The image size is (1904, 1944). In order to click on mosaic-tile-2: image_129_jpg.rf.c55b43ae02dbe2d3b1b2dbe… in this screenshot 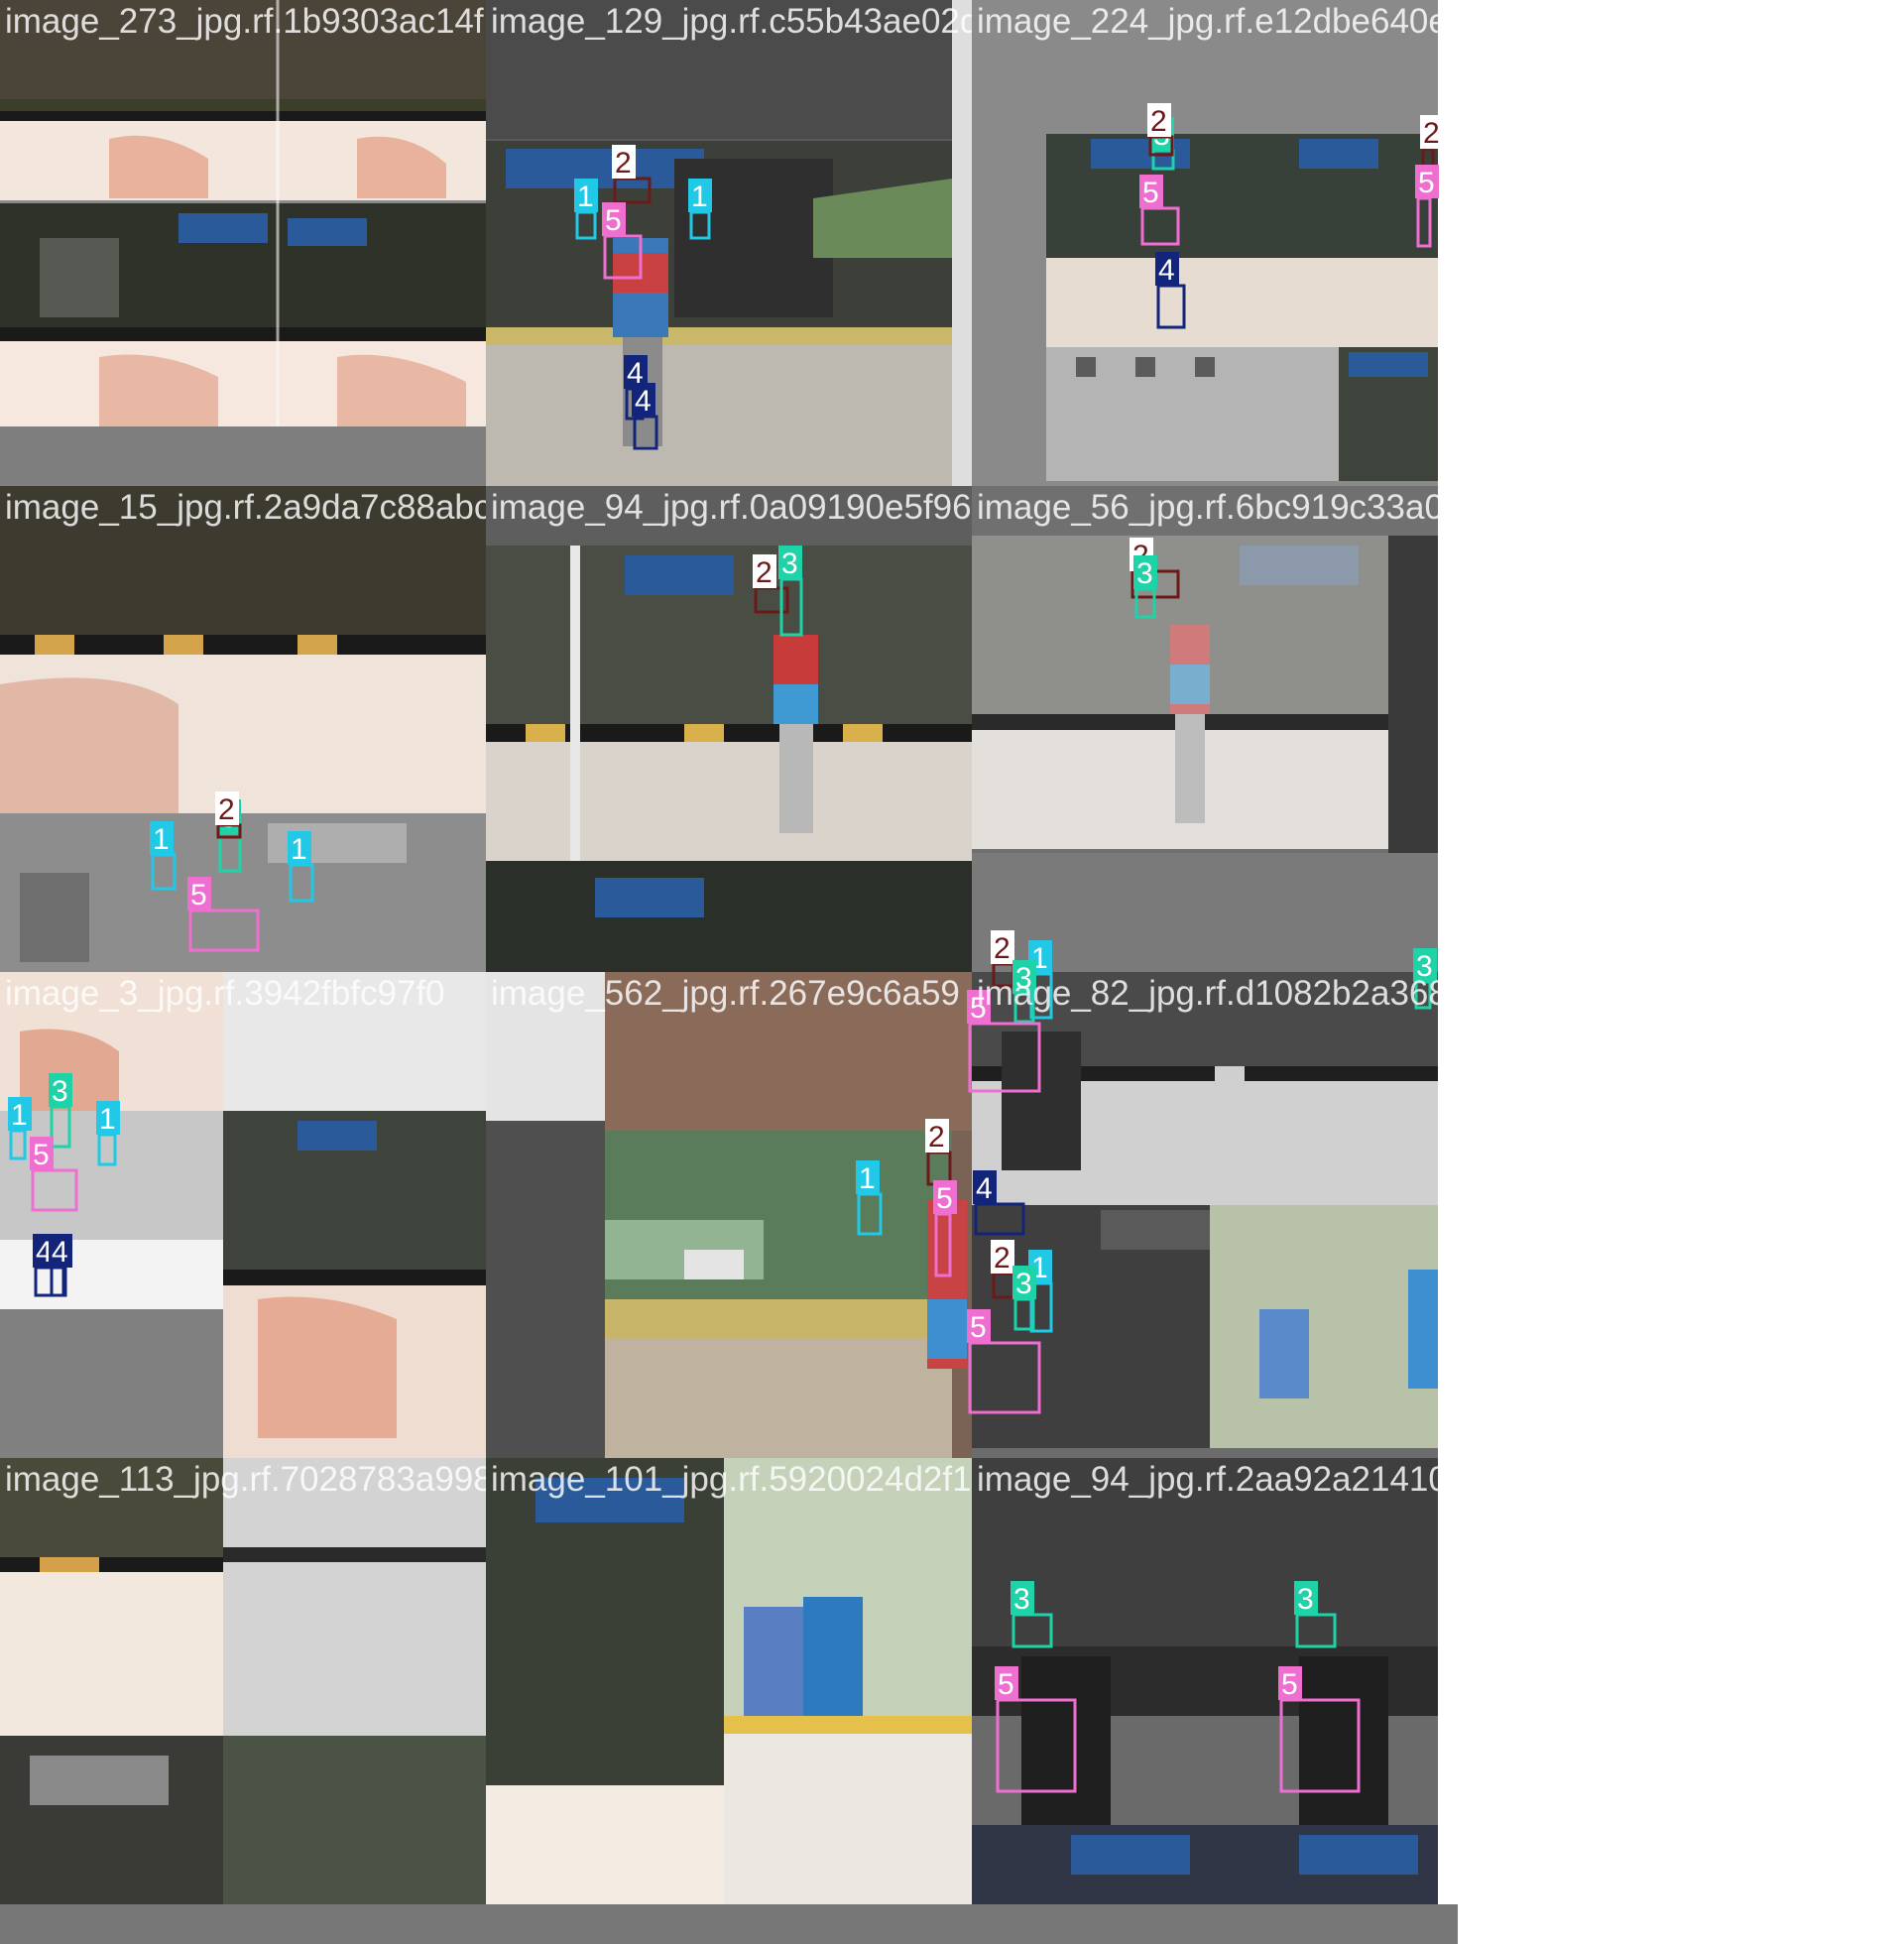, I will do `click(729, 243)`.